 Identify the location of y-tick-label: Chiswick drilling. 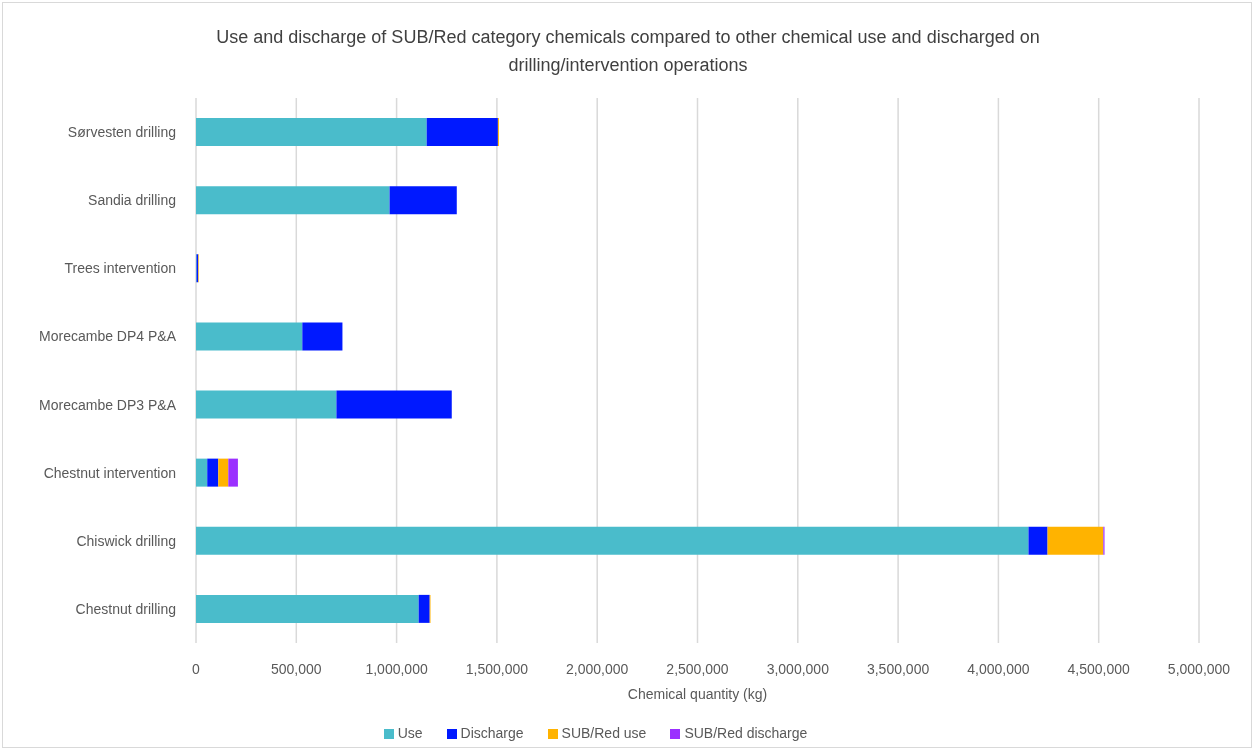
(126, 540).